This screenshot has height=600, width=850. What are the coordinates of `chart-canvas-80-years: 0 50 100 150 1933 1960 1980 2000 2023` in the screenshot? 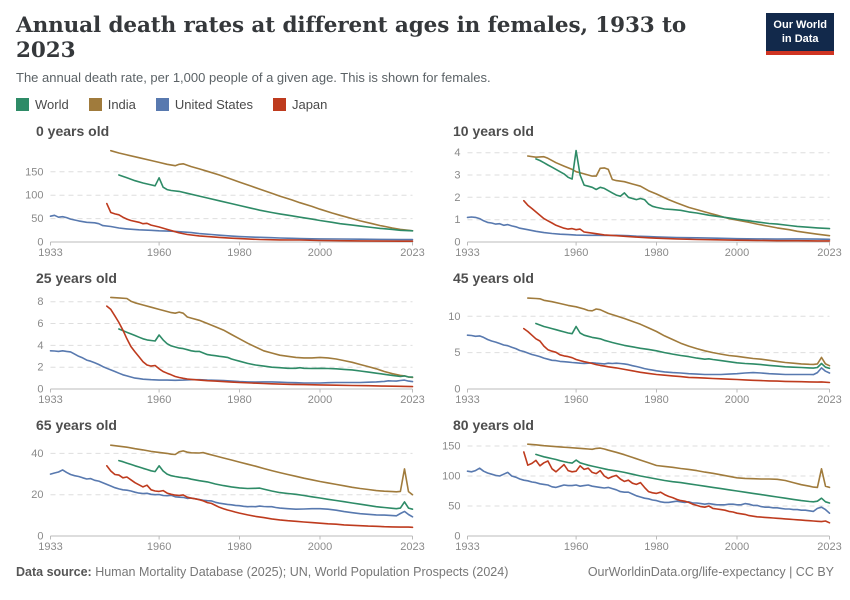 It's located at (637, 495).